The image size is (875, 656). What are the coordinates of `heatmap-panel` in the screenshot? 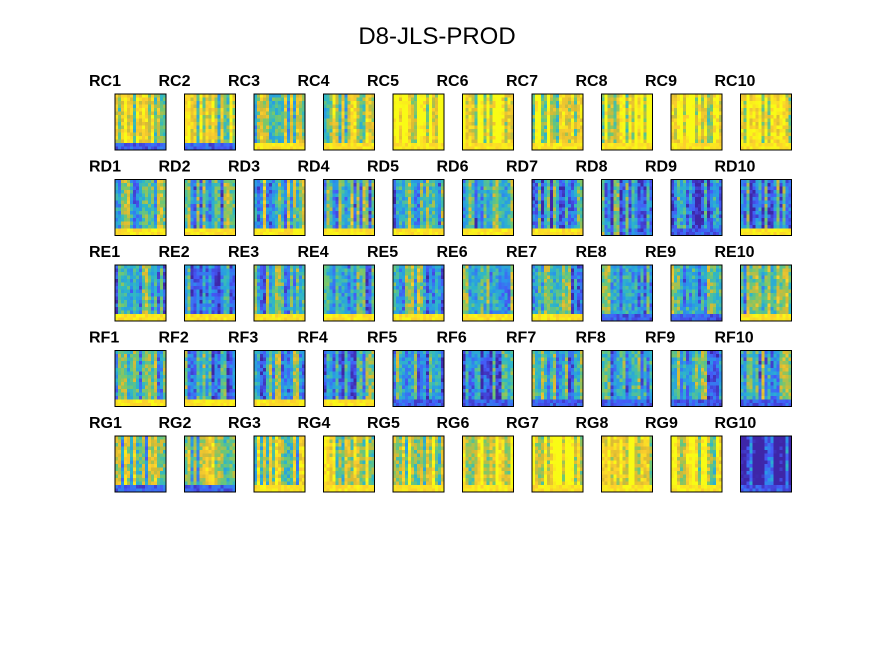 It's located at (696, 207).